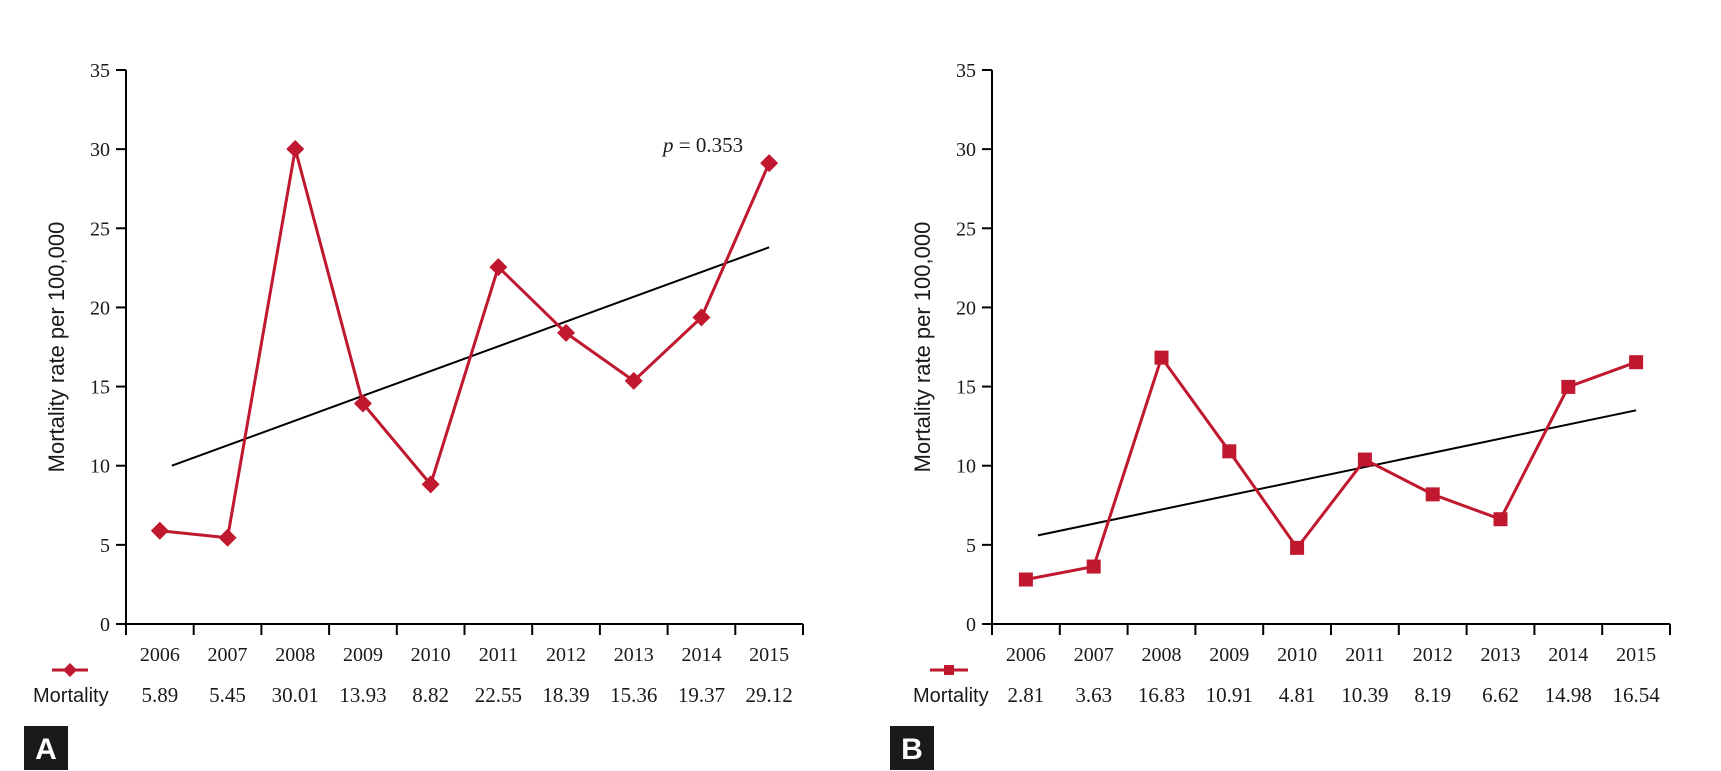 This screenshot has height=771, width=1721. What do you see at coordinates (1364, 695) in the screenshot?
I see `data-value-label: 10.39` at bounding box center [1364, 695].